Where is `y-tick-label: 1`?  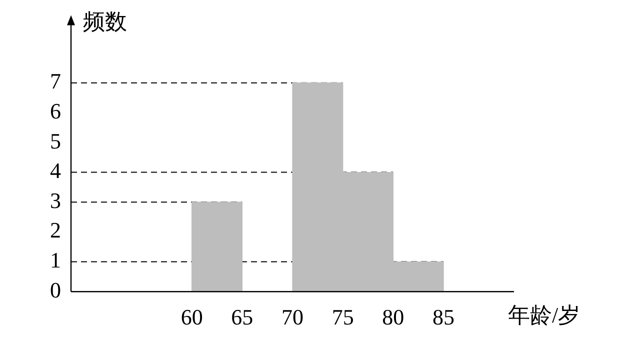
y-tick-label: 1 is located at coordinates (55, 260).